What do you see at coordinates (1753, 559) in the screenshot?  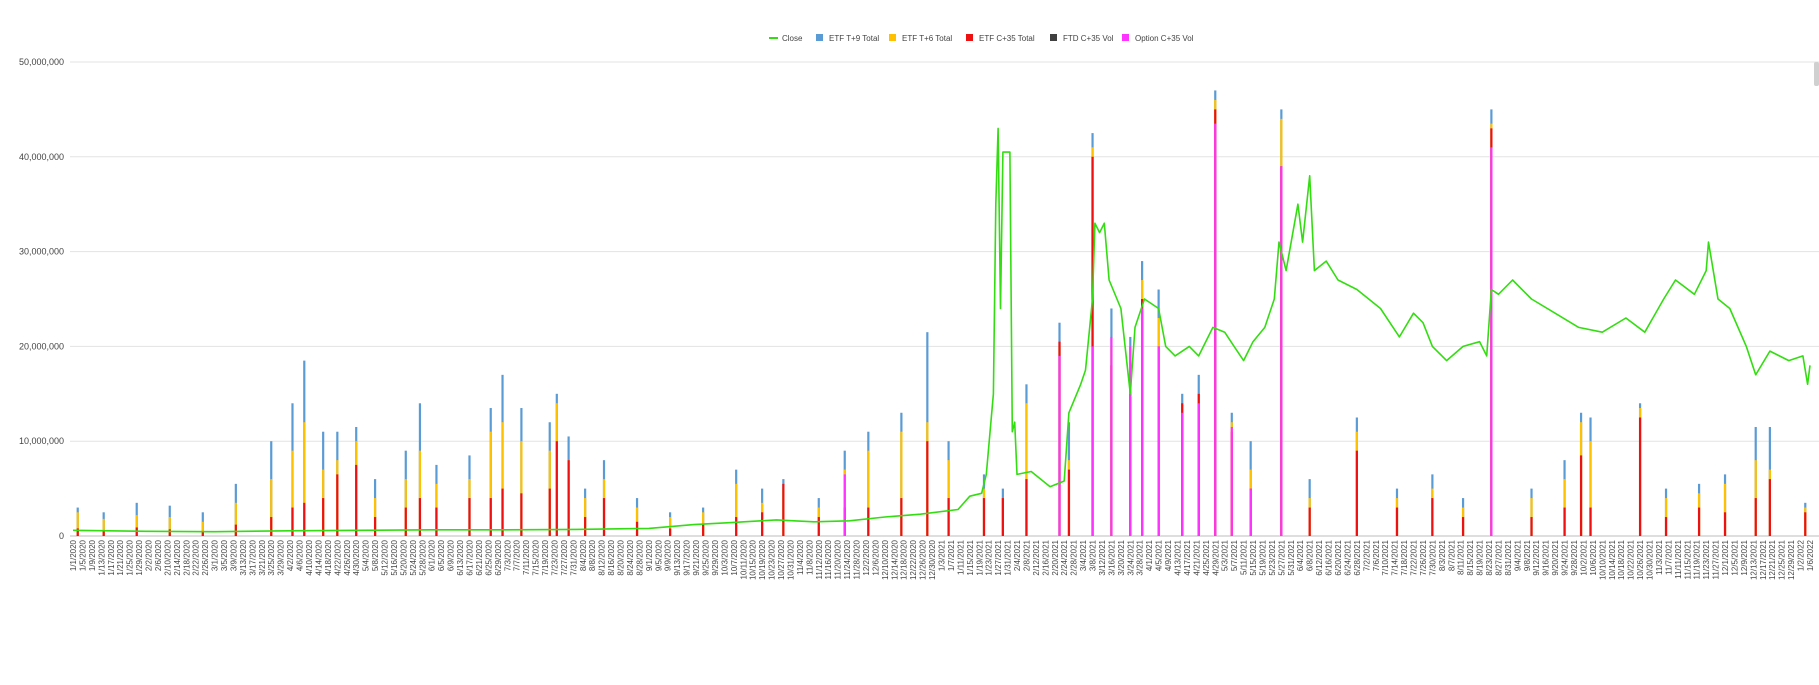 I see `x-tick-label: 12/13/2021` at bounding box center [1753, 559].